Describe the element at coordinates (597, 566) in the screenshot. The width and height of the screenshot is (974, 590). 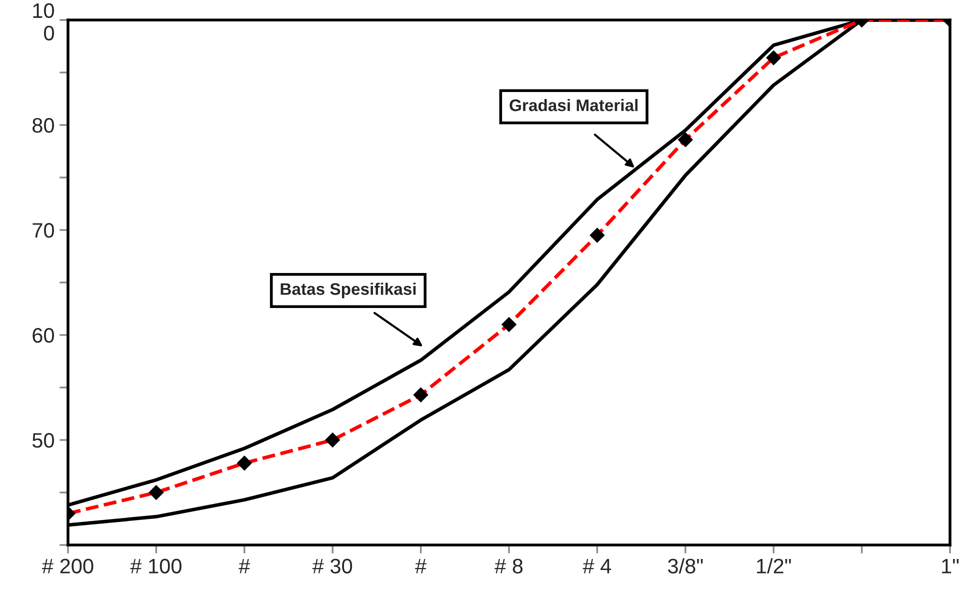
I see `x-tick-label: # 4` at that location.